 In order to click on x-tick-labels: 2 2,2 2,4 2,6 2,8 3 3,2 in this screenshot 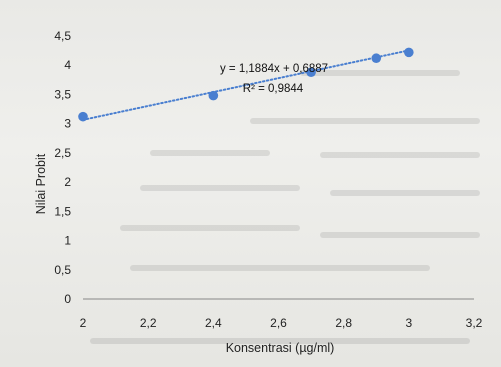, I will do `click(281, 323)`.